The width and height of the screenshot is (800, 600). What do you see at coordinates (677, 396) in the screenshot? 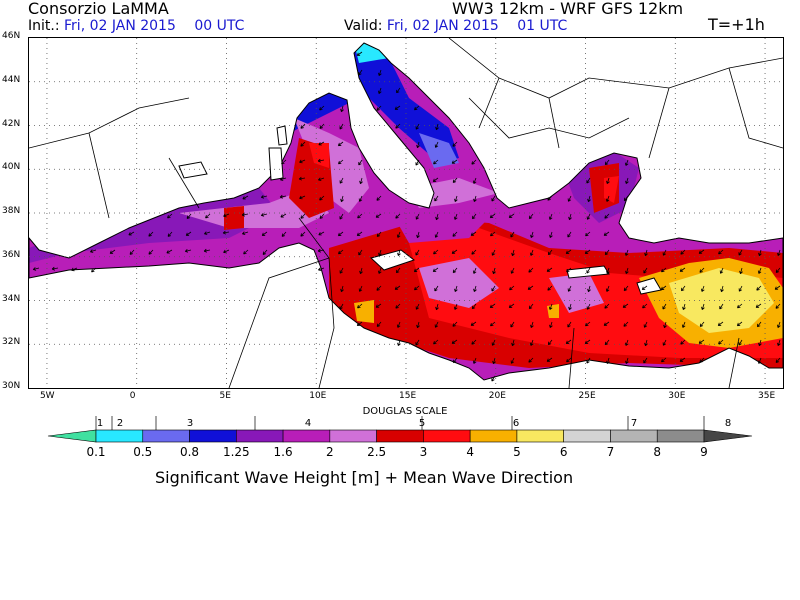
I see `lon-tick-label: 30E` at bounding box center [677, 396].